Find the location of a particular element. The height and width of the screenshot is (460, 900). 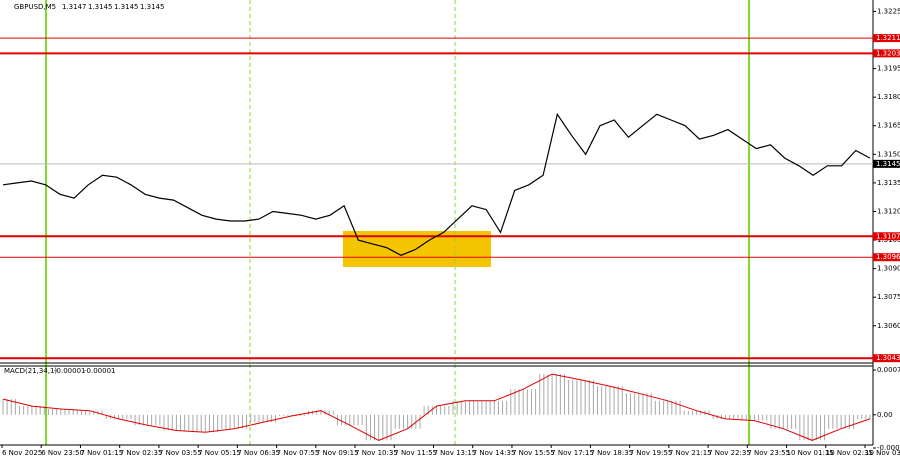

x-tick-label: 7 Nov 06:35 is located at coordinates (258, 453).